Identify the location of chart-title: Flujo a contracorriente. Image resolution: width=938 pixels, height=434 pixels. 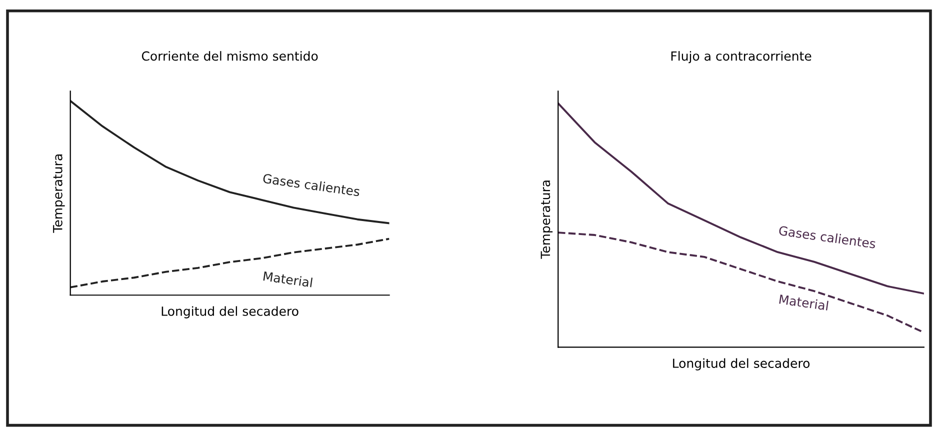
(741, 57).